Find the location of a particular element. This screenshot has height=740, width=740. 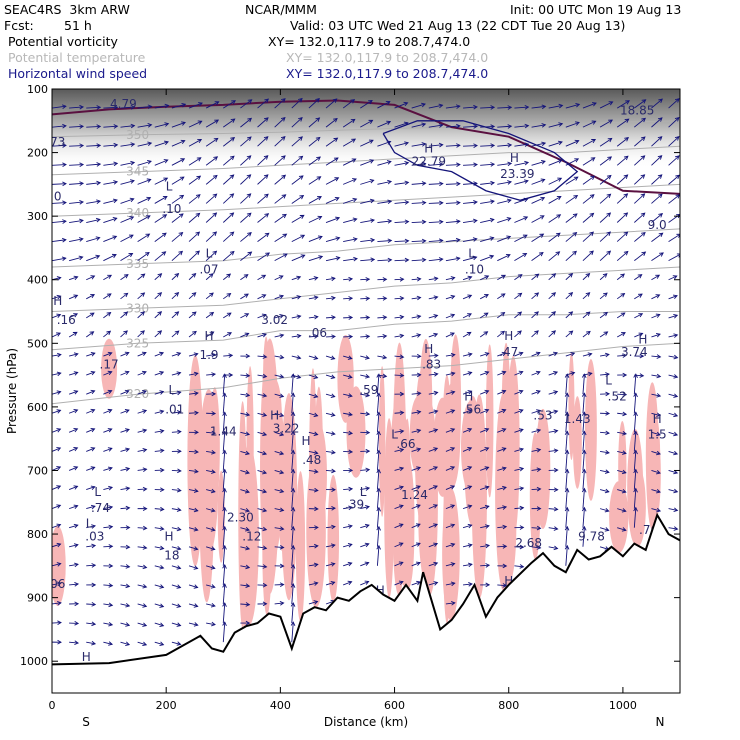

theta-contour is located at coordinates (366, 373).